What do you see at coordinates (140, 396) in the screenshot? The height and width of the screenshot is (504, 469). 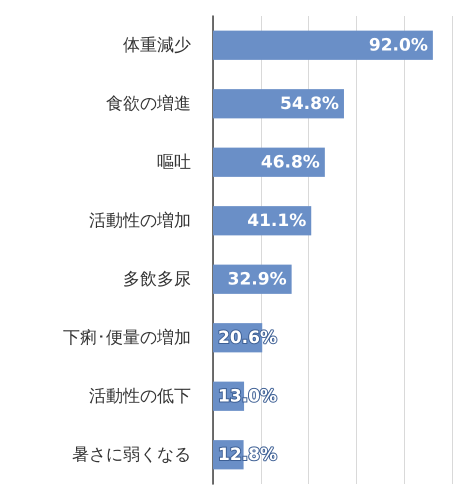 I see `y-tick-label: 活動性の低下` at bounding box center [140, 396].